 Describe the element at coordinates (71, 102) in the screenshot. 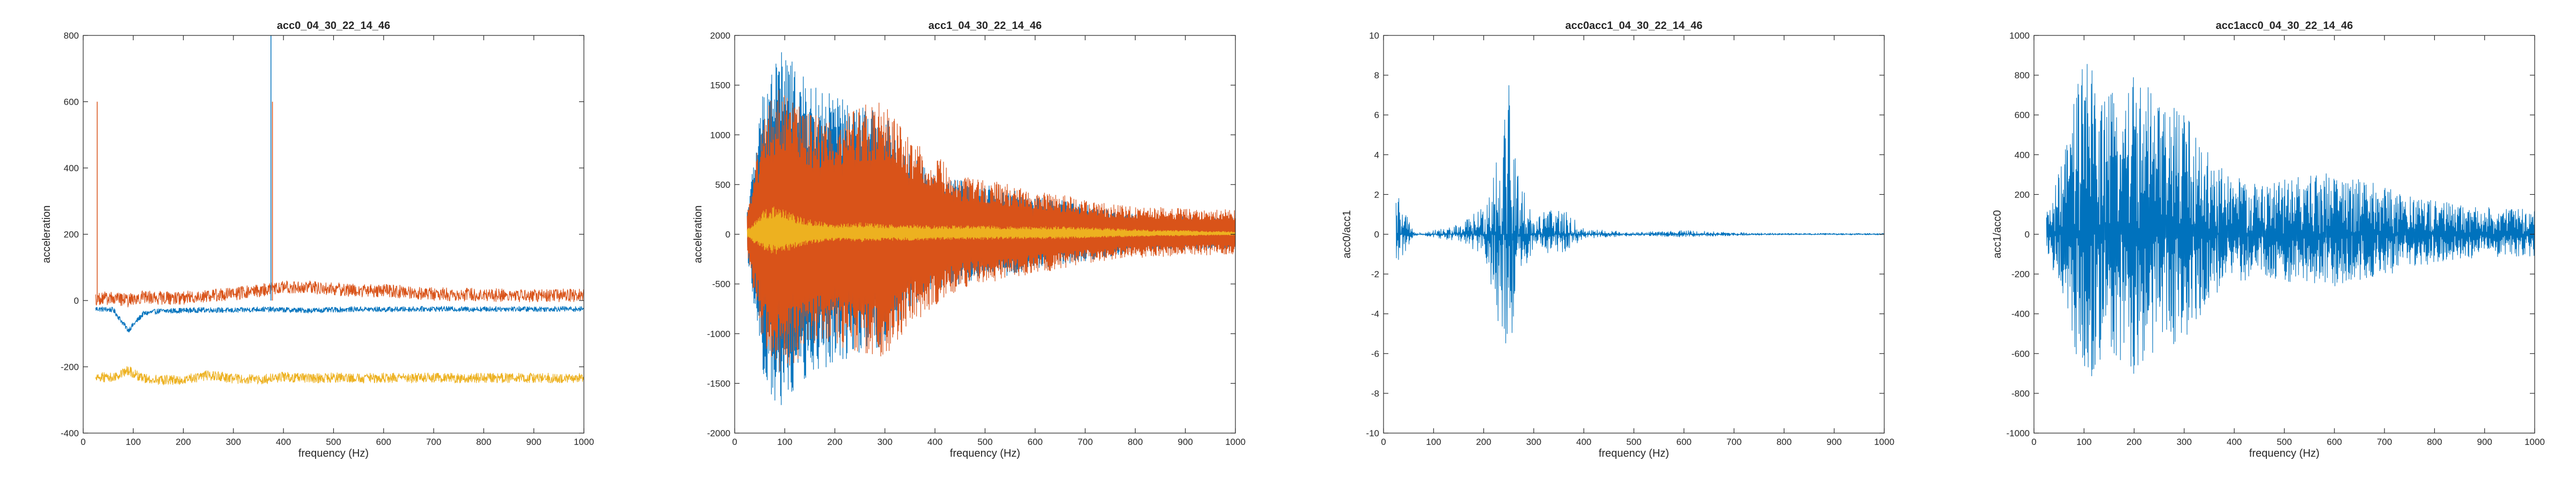

I see `y-tick-label: 600` at that location.